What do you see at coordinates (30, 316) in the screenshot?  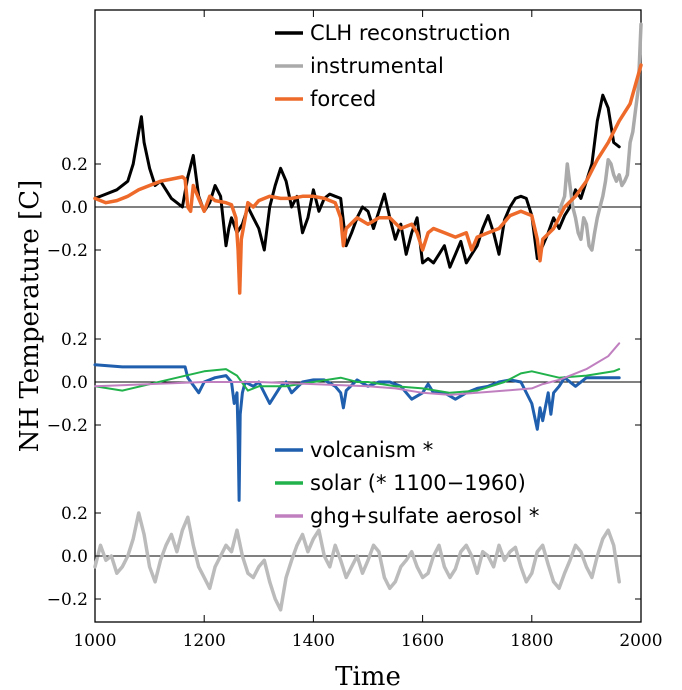 I see `y-axis-label: NH Temperature [C]` at bounding box center [30, 316].